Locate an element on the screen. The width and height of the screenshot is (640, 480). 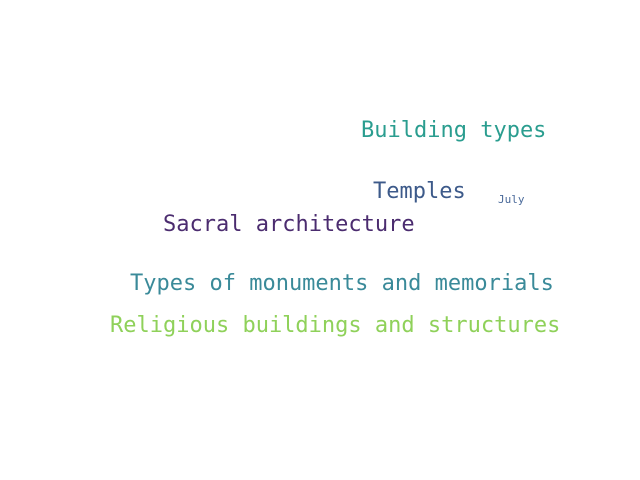
word-types-of-monuments: Types of monuments and memorials is located at coordinates (342, 283).